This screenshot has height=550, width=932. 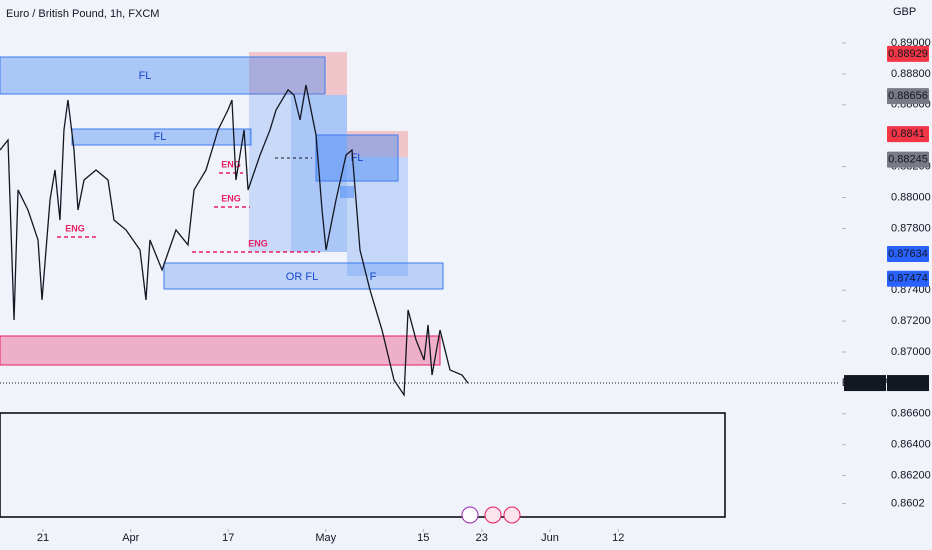 What do you see at coordinates (911, 321) in the screenshot?
I see `y-tick-label: 0.87200` at bounding box center [911, 321].